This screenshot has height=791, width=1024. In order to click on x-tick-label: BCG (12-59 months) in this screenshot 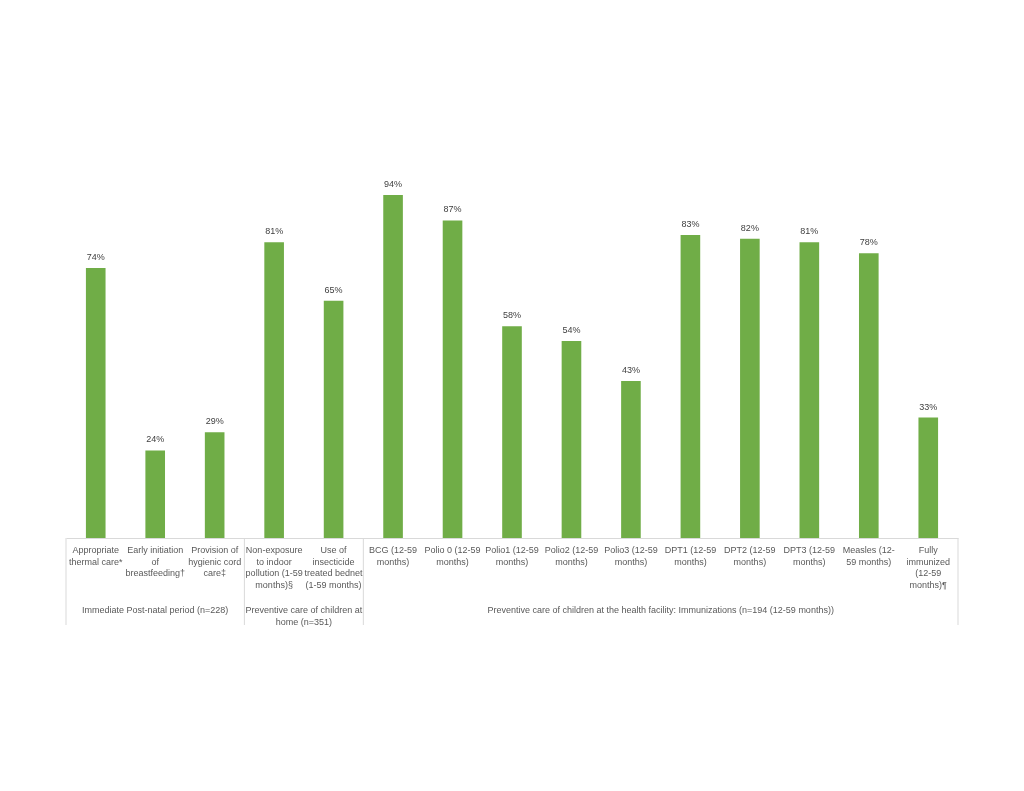, I will do `click(393, 556)`.